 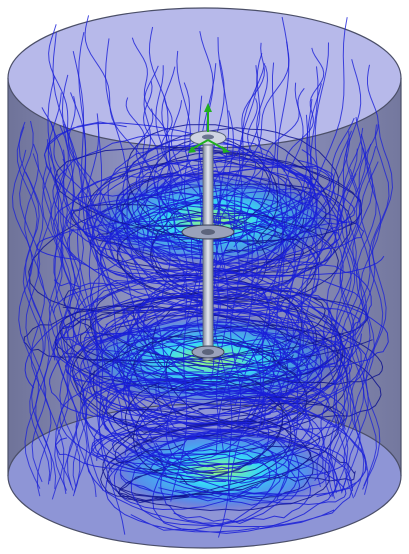 What do you see at coordinates (208, 250) in the screenshot?
I see `agitator-shaft` at bounding box center [208, 250].